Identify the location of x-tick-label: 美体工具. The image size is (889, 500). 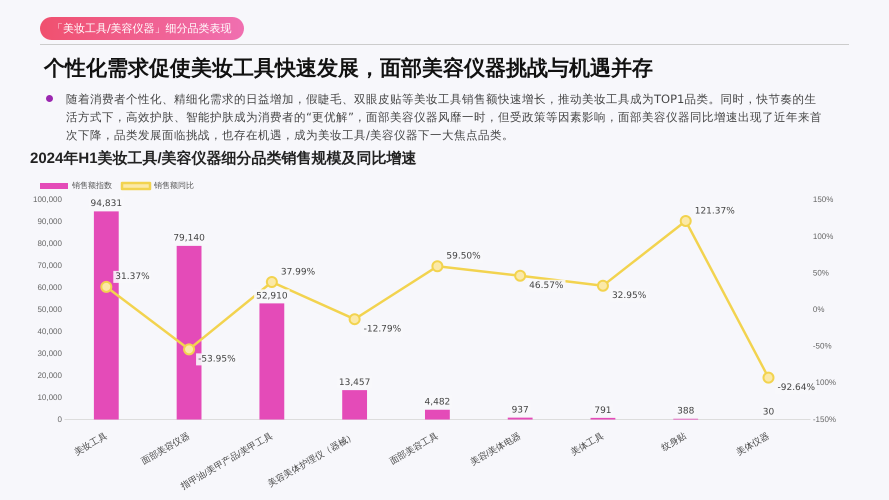
(587, 444).